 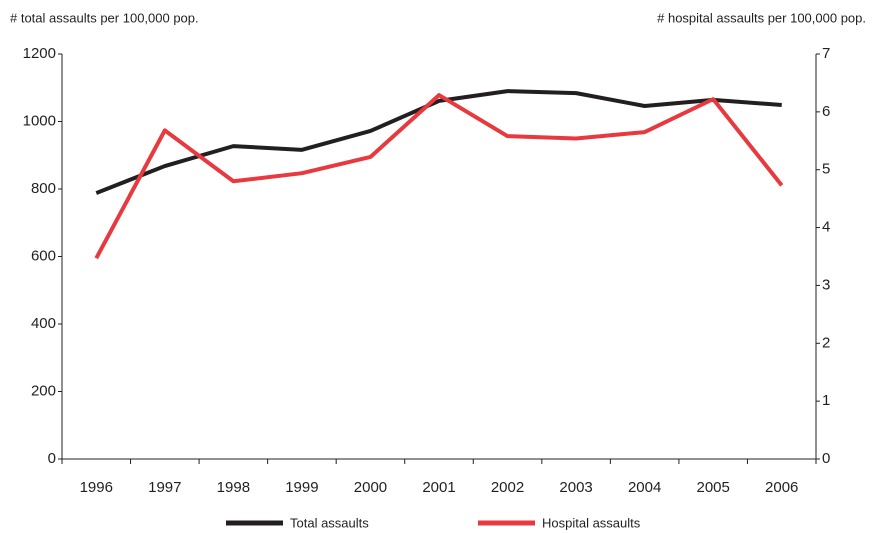 I want to click on y2-tick-label: 2, so click(x=826, y=342).